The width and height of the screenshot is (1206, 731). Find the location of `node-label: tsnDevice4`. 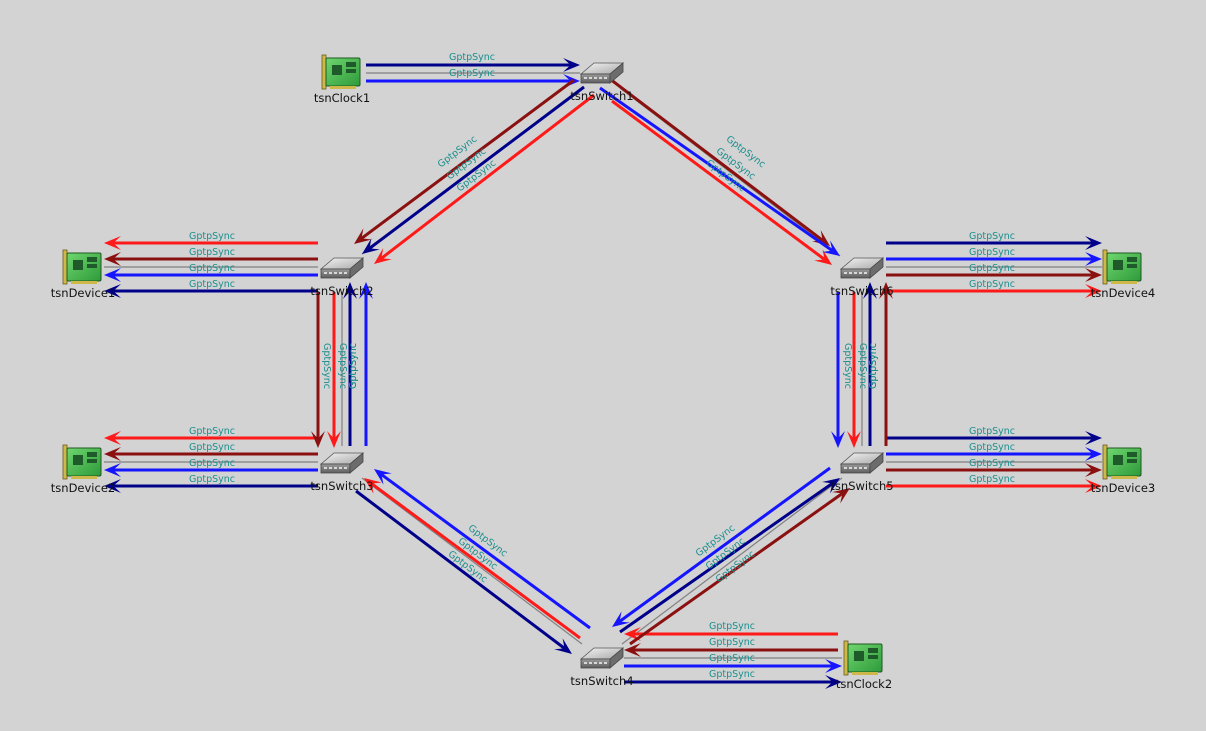

node-label: tsnDevice4 is located at coordinates (1123, 293).